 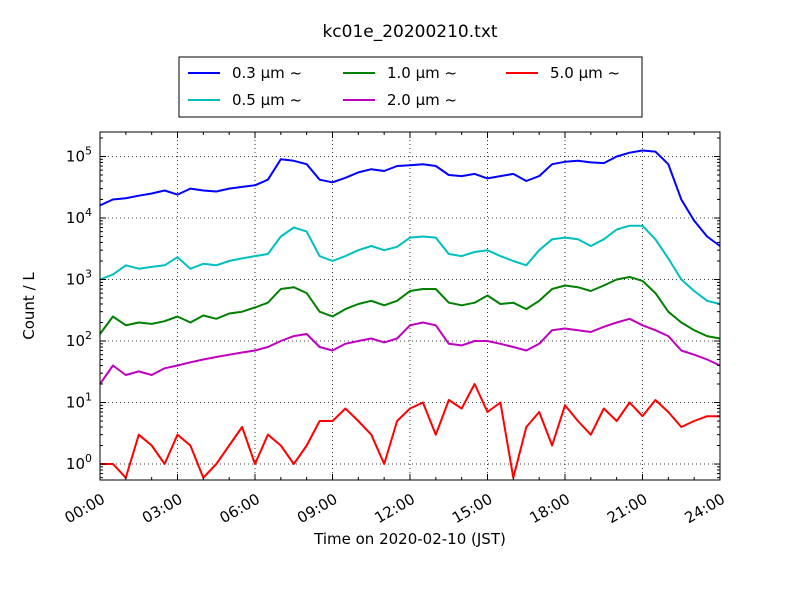 What do you see at coordinates (409, 32) in the screenshot?
I see `chart-title: kc01e_20200210.txt` at bounding box center [409, 32].